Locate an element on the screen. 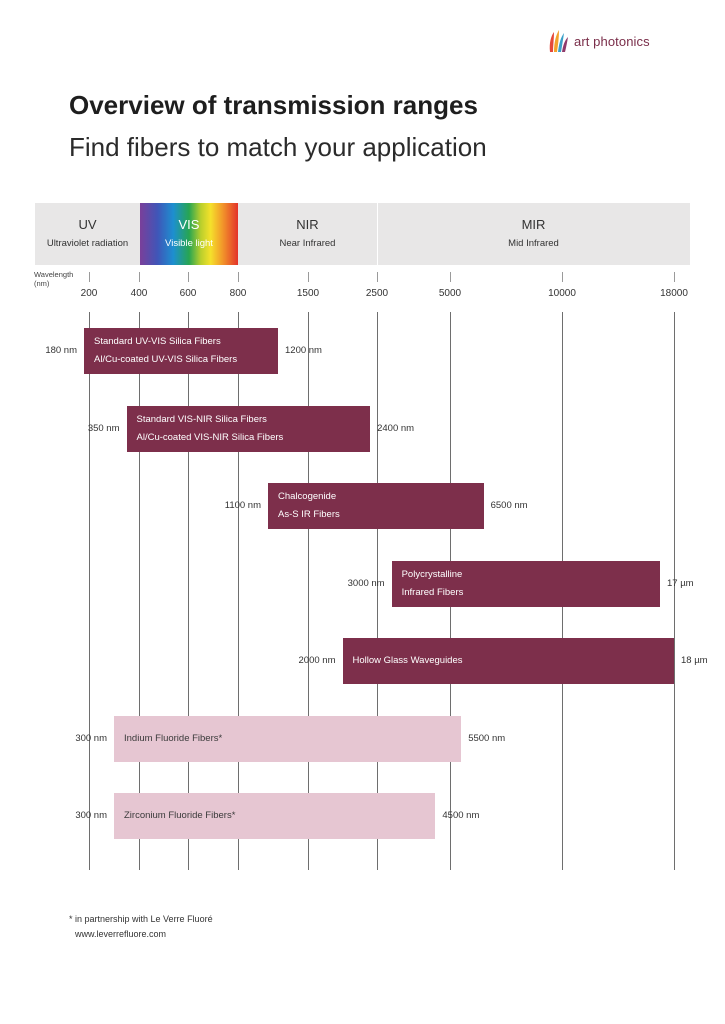 The image size is (725, 1024). region-mir: MIR Mid Infrared is located at coordinates (533, 234).